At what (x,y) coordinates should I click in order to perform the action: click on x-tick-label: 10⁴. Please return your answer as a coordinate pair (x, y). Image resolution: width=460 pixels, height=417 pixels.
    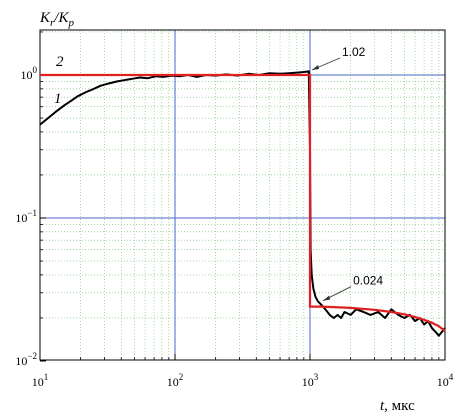
    Looking at the image, I should click on (445, 380).